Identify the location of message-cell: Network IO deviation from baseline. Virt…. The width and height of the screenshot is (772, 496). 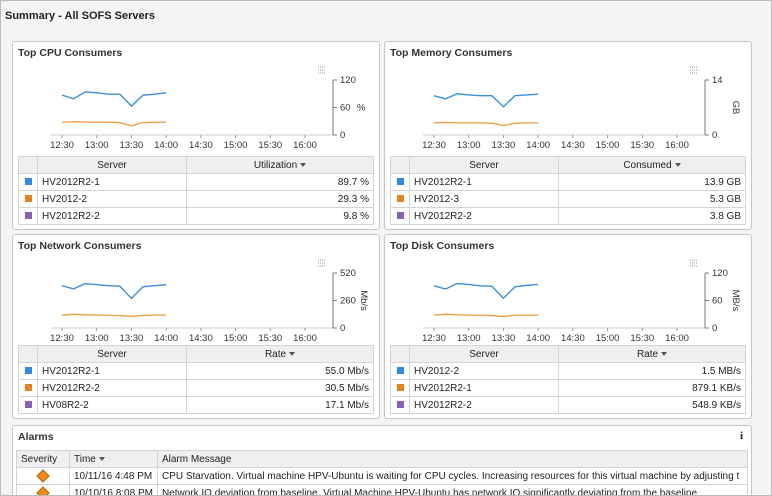
(452, 489).